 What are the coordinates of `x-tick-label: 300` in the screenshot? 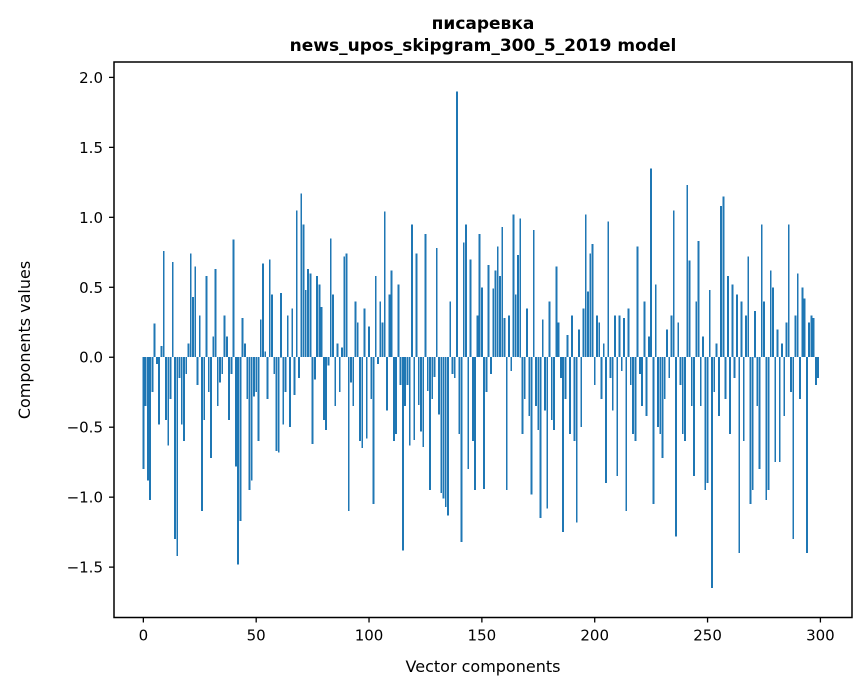 It's located at (820, 636).